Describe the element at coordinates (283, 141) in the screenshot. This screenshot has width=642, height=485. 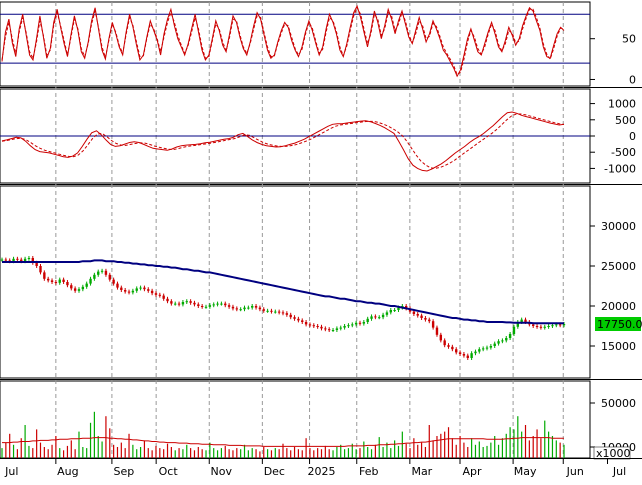
I see `macd-series-line` at that location.